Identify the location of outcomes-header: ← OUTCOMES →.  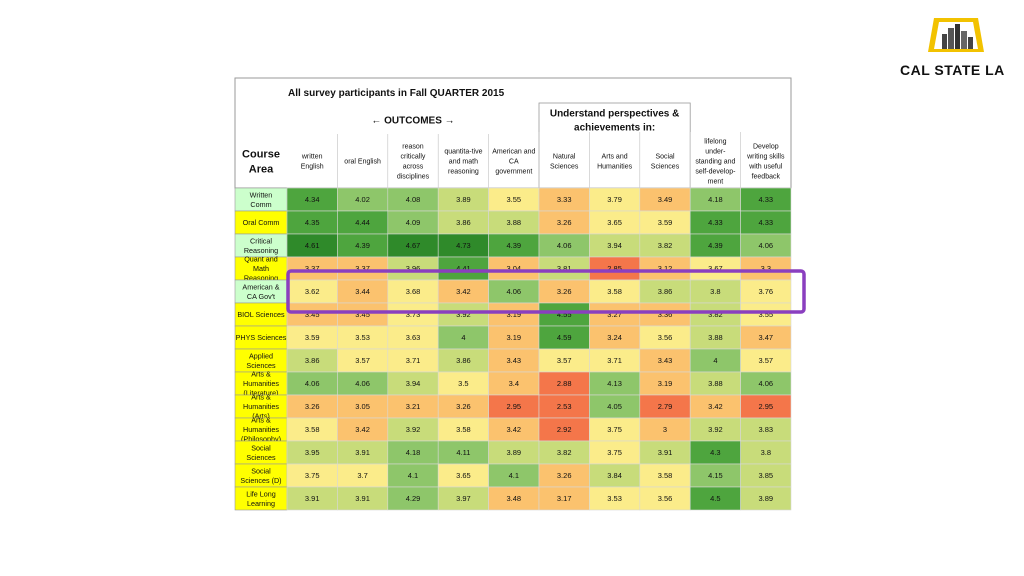
(412, 121).